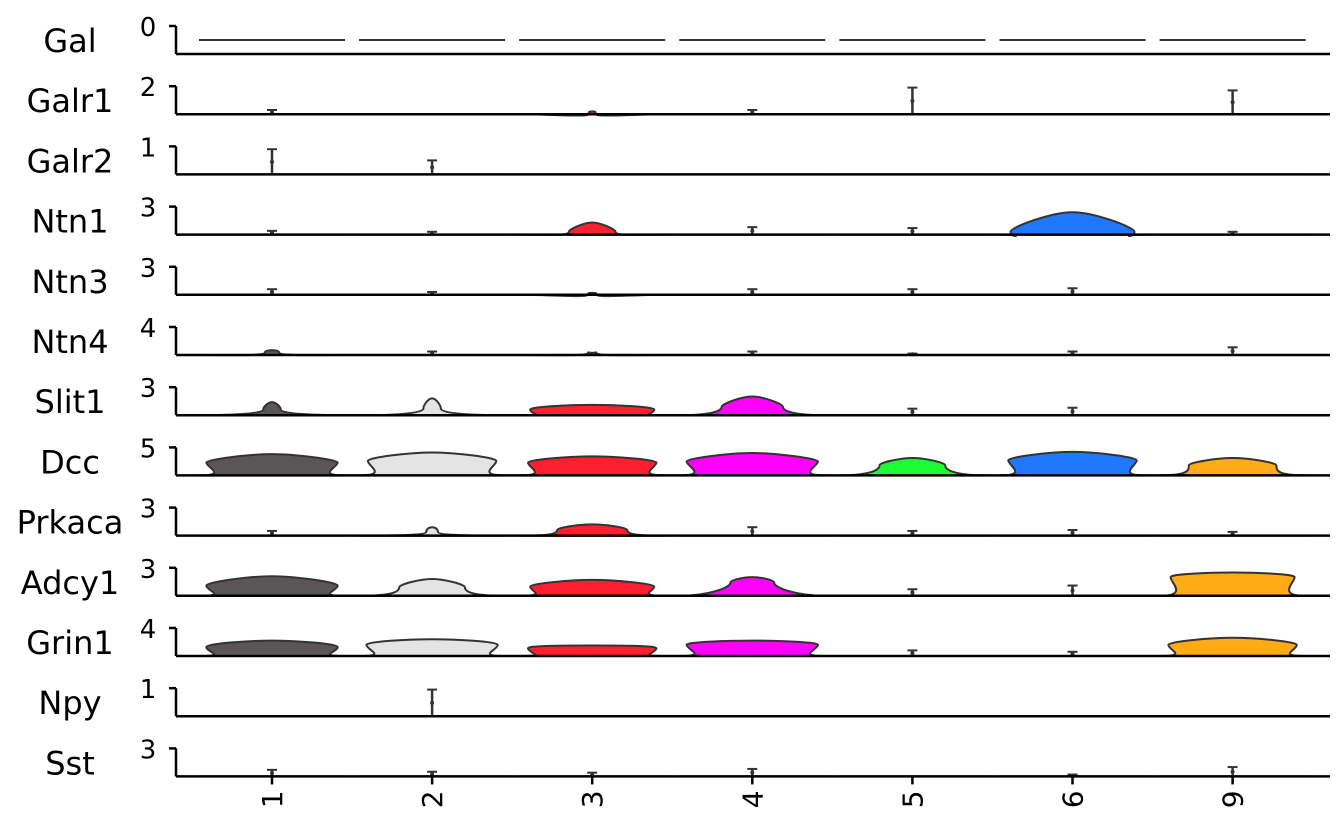  What do you see at coordinates (1233, 799) in the screenshot?
I see `x-tick-label: 9` at bounding box center [1233, 799].